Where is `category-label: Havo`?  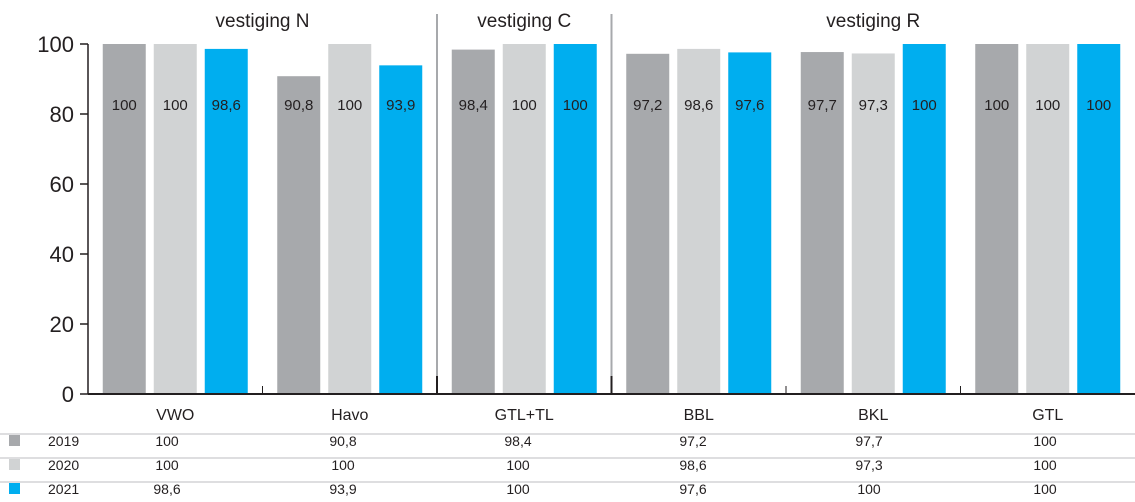
category-label: Havo is located at coordinates (349, 415).